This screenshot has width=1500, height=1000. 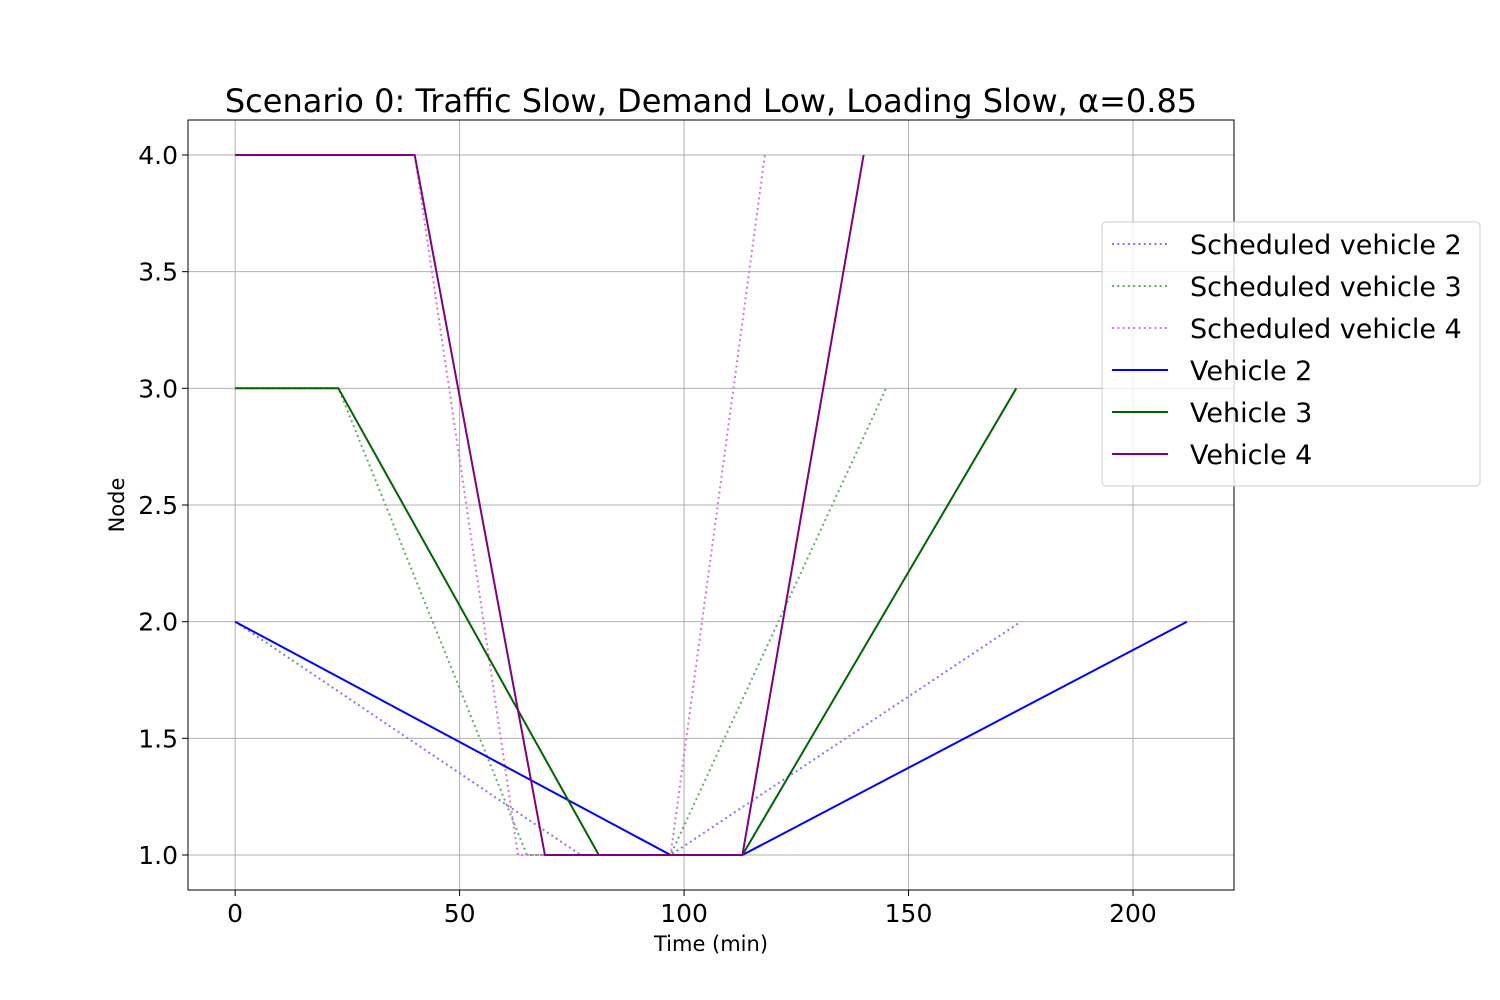 I want to click on x-tick-label: 200, so click(x=1133, y=913).